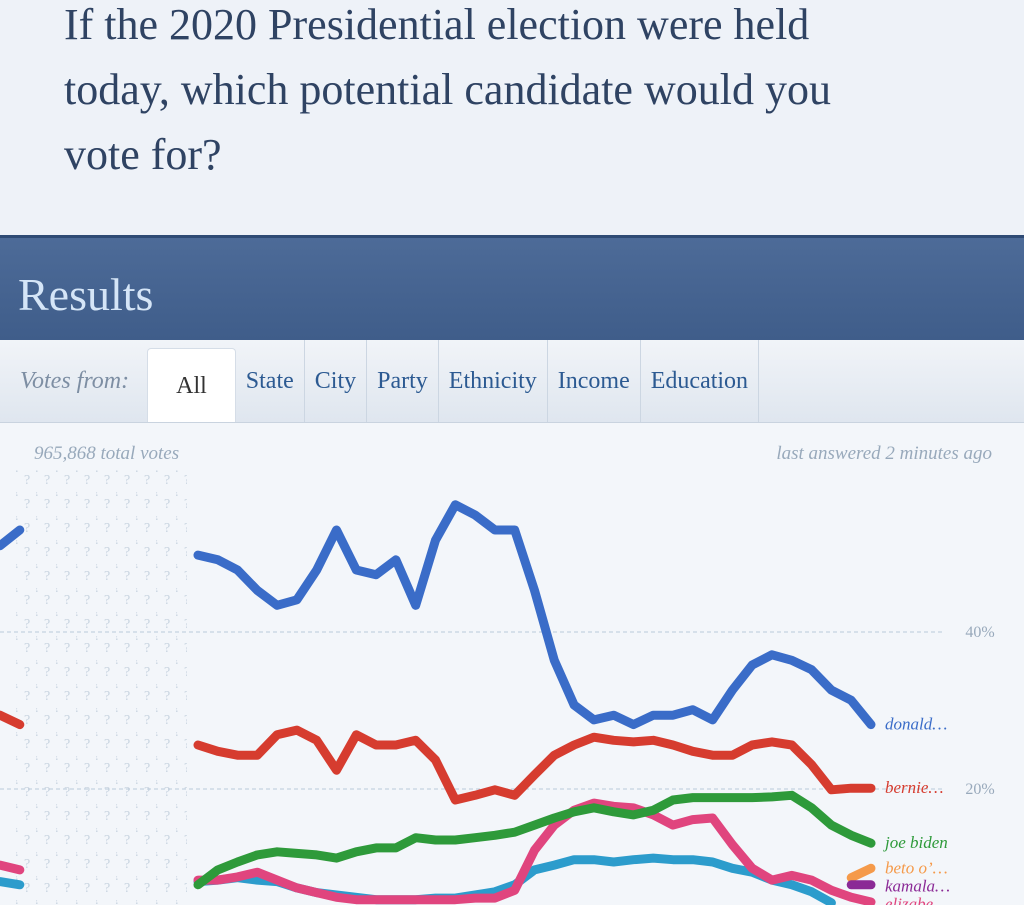 This screenshot has height=905, width=1024. I want to click on results-title: Results, so click(86, 294).